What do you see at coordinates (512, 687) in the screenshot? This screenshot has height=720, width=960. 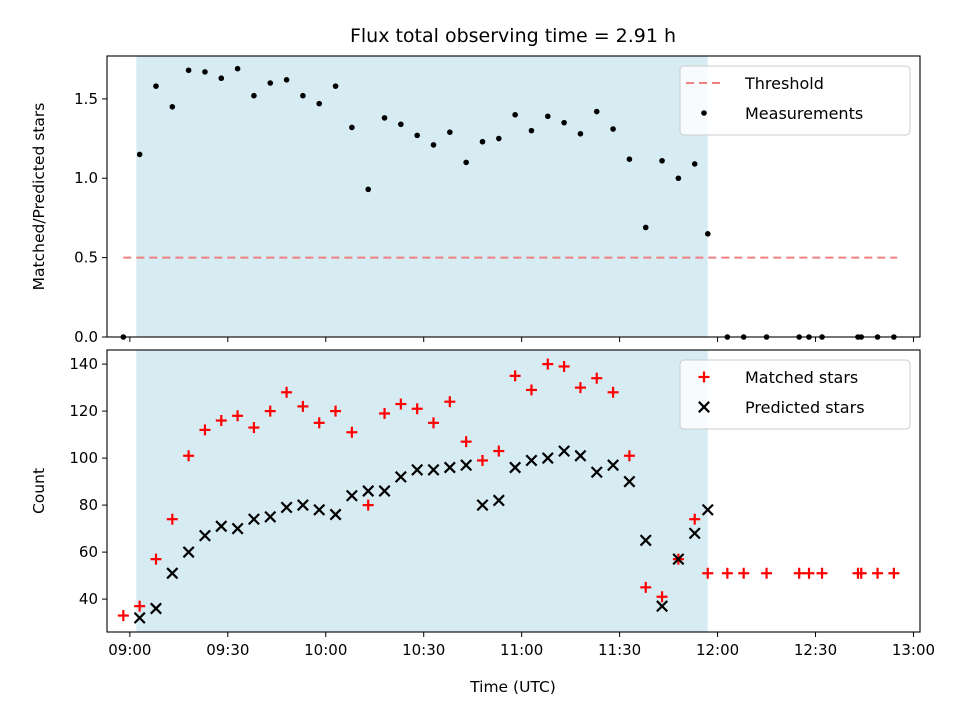 I see `x-axis-label: Time (UTC)` at bounding box center [512, 687].